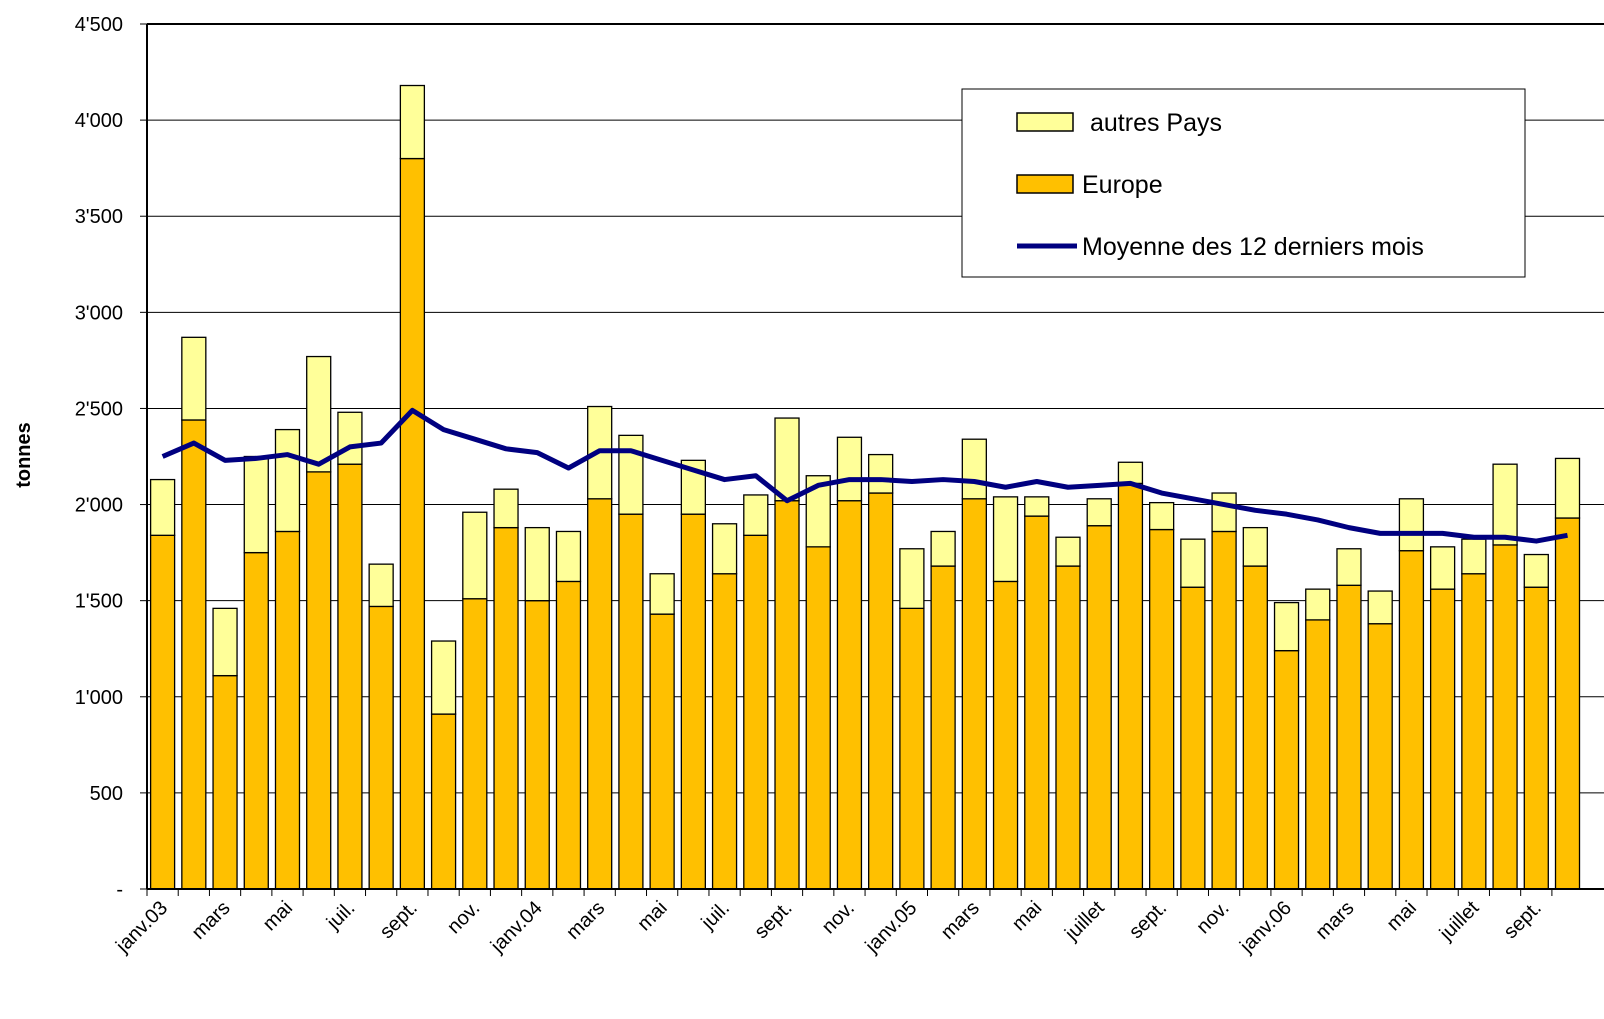  Describe the element at coordinates (106, 794) in the screenshot. I see `y-tick-label: 500` at that location.